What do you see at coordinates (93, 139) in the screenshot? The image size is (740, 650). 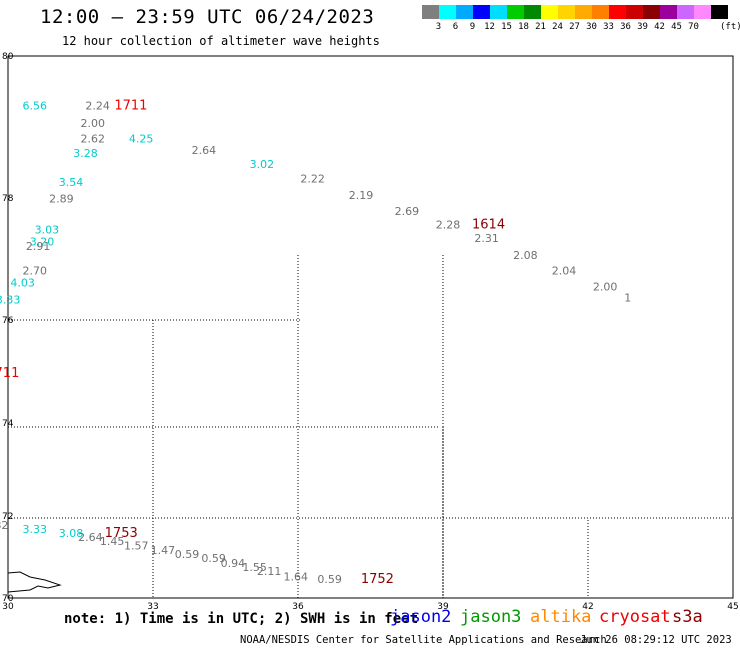 I see `swh-value: 2.62` at bounding box center [93, 139].